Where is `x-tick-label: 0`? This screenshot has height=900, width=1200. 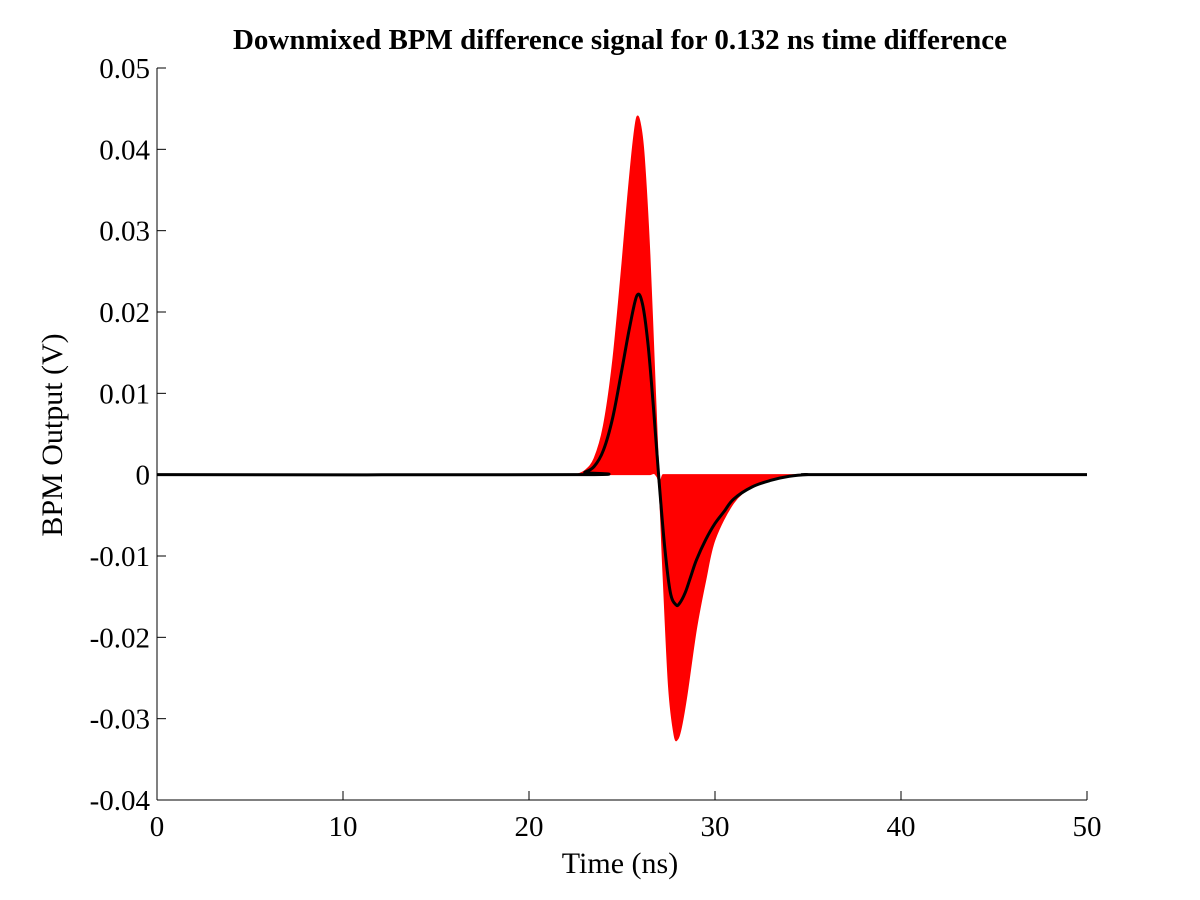 x-tick-label: 0 is located at coordinates (157, 827).